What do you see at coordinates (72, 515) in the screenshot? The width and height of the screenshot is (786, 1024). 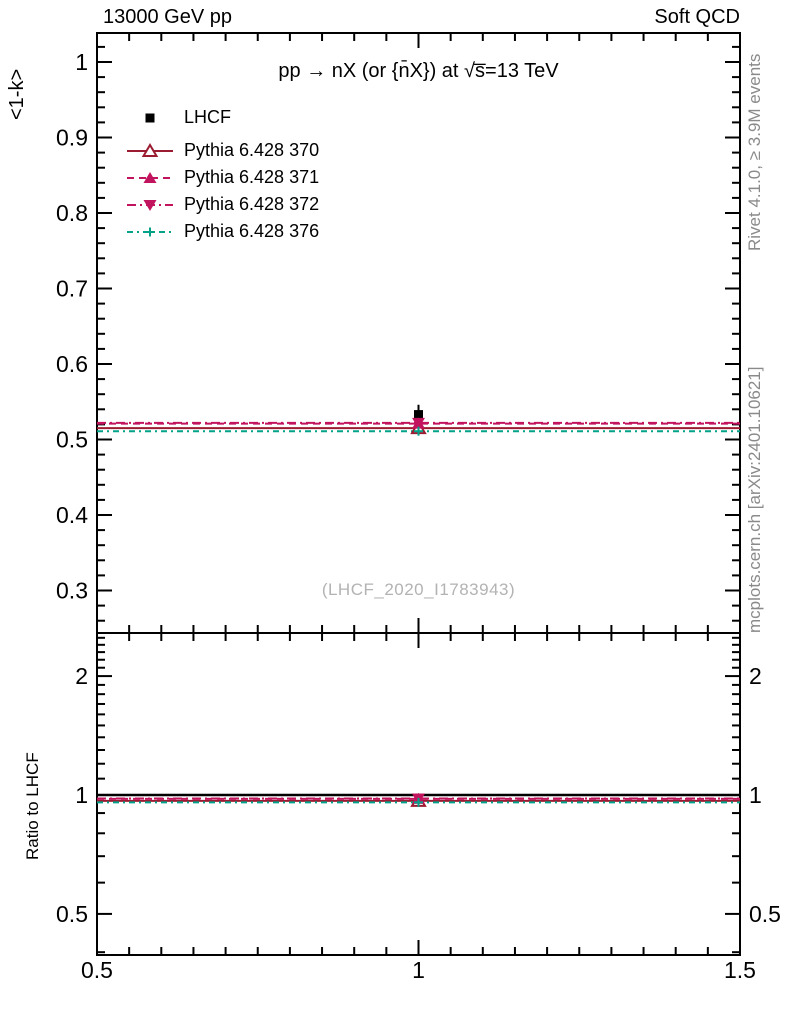 I see `main-y-tick-label: 0.4` at bounding box center [72, 515].